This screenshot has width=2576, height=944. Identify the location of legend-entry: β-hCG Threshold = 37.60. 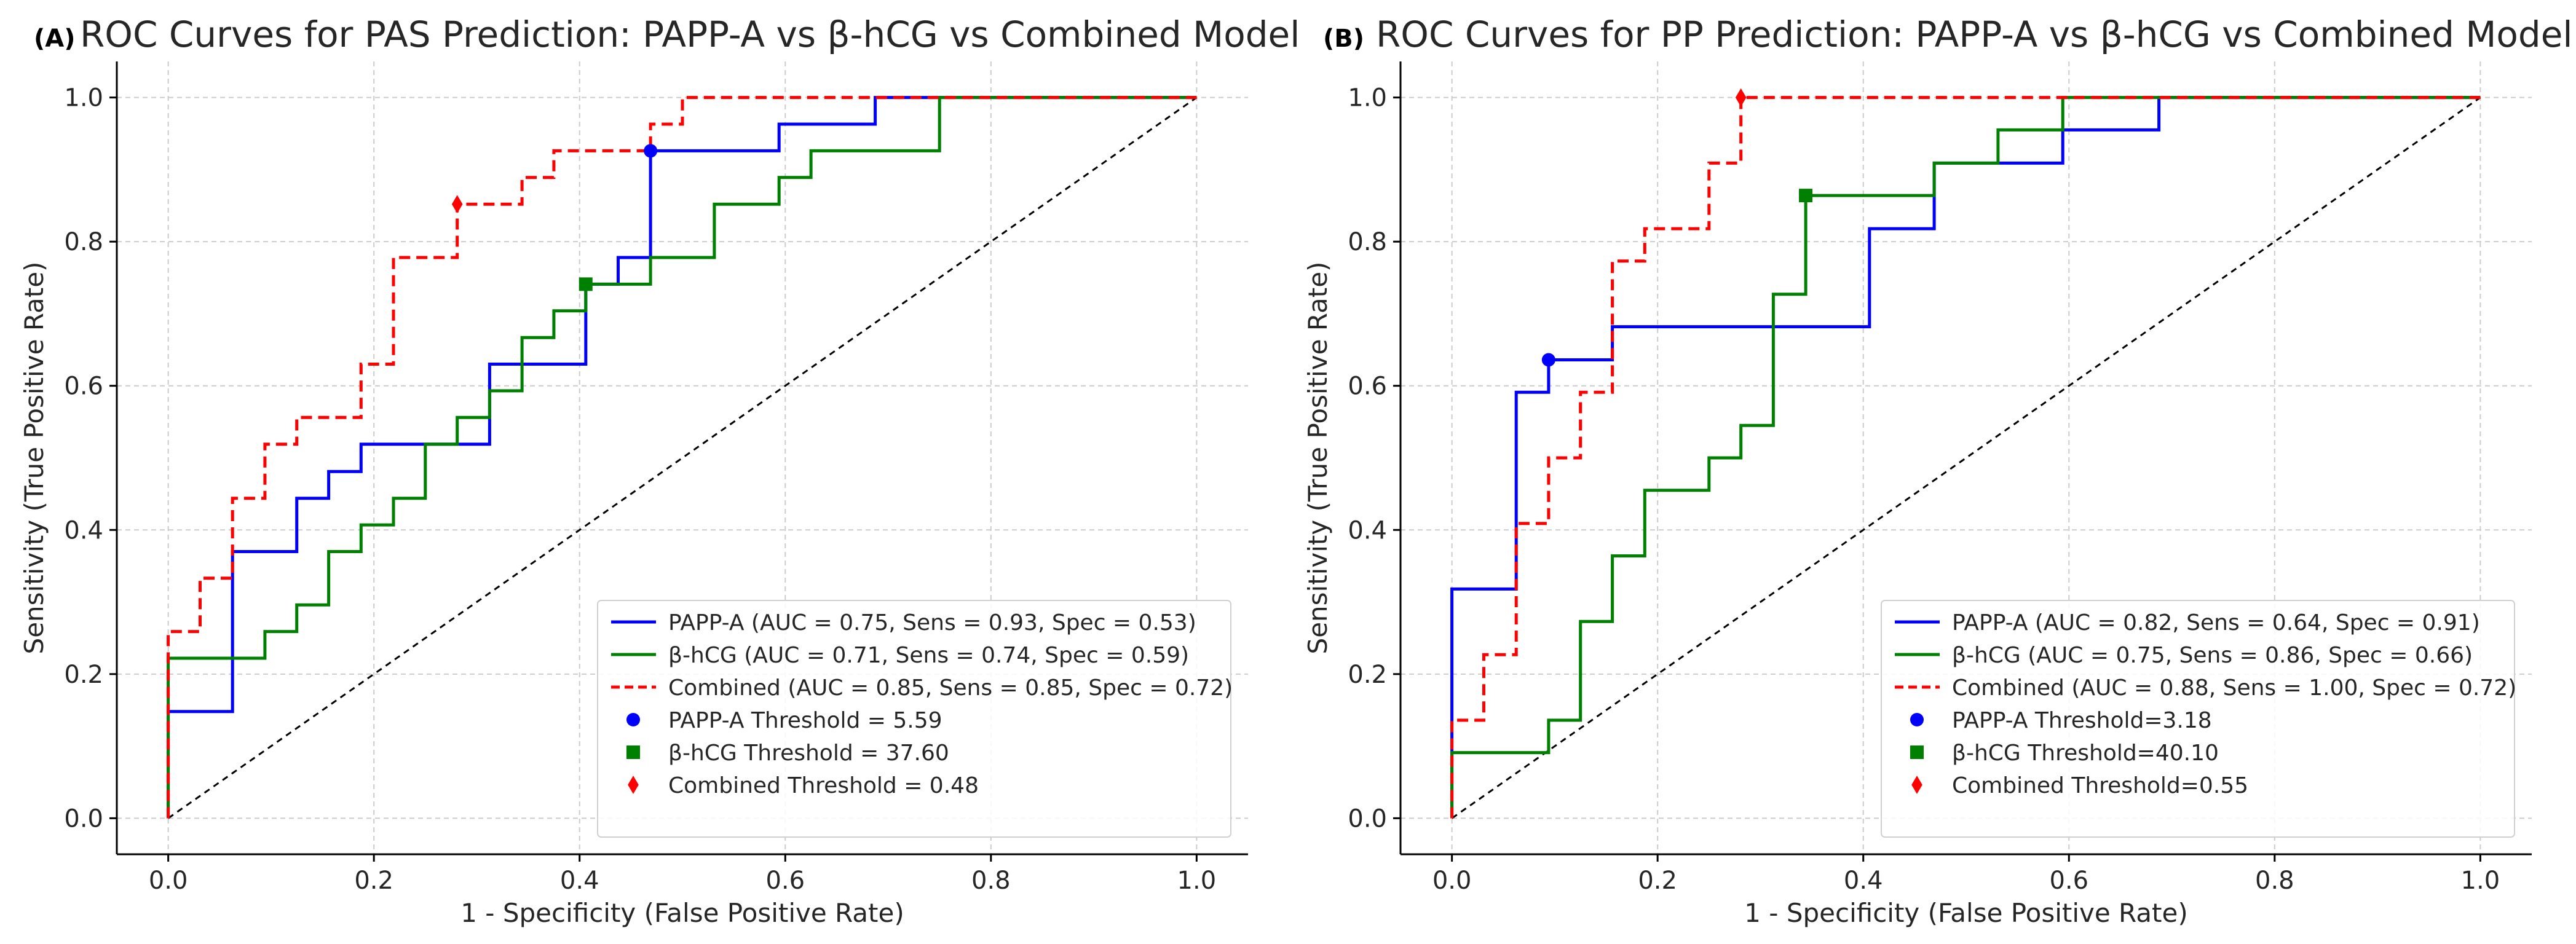
(809, 754).